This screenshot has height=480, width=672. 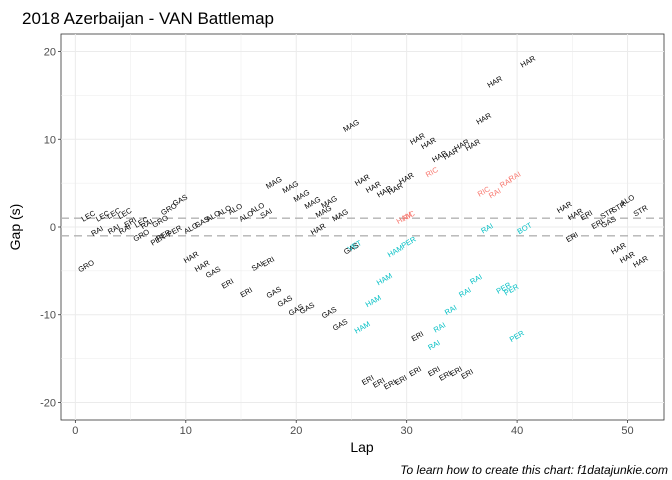 What do you see at coordinates (517, 431) in the screenshot?
I see `x-tick-label: 40` at bounding box center [517, 431].